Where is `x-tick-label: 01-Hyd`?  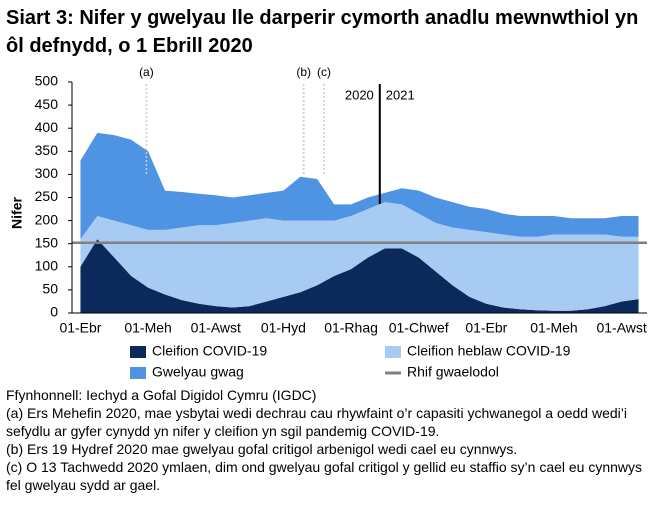
x-tick-label: 01-Hyd is located at coordinates (283, 328).